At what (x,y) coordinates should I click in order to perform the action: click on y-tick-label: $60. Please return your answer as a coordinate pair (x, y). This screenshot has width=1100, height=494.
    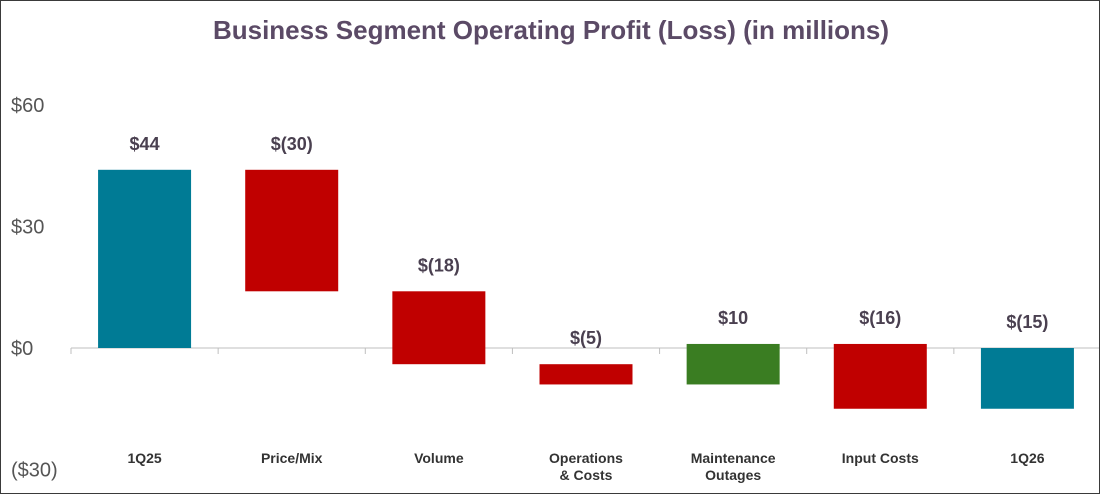
    Looking at the image, I should click on (27, 106).